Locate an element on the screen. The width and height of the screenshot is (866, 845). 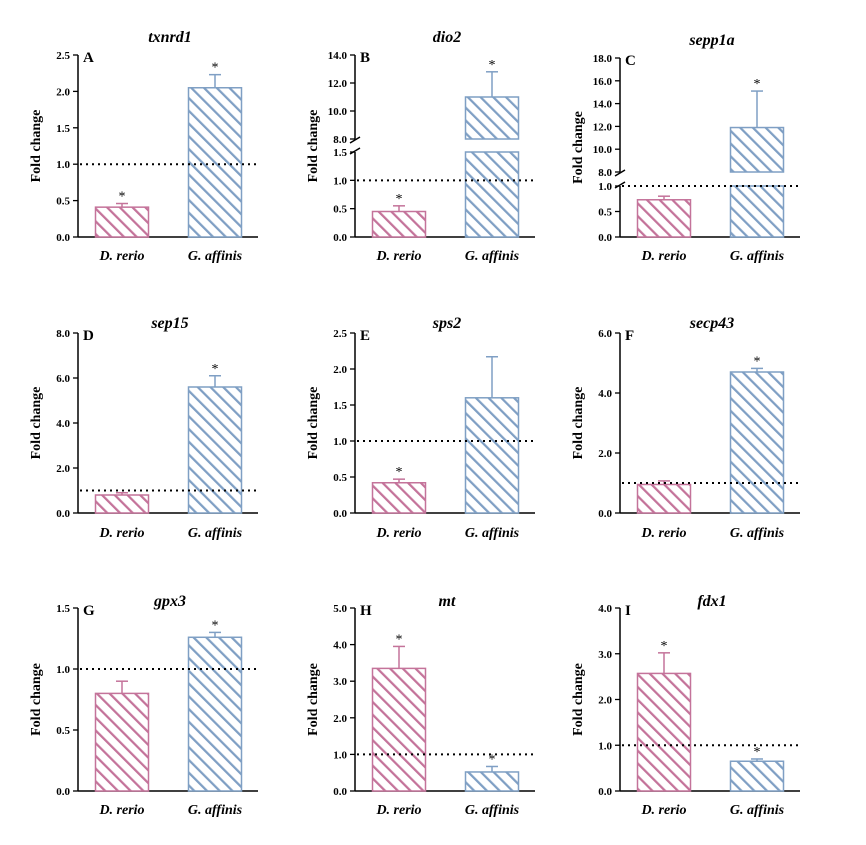
bar-g-affinis-lower is located at coordinates (757, 211).